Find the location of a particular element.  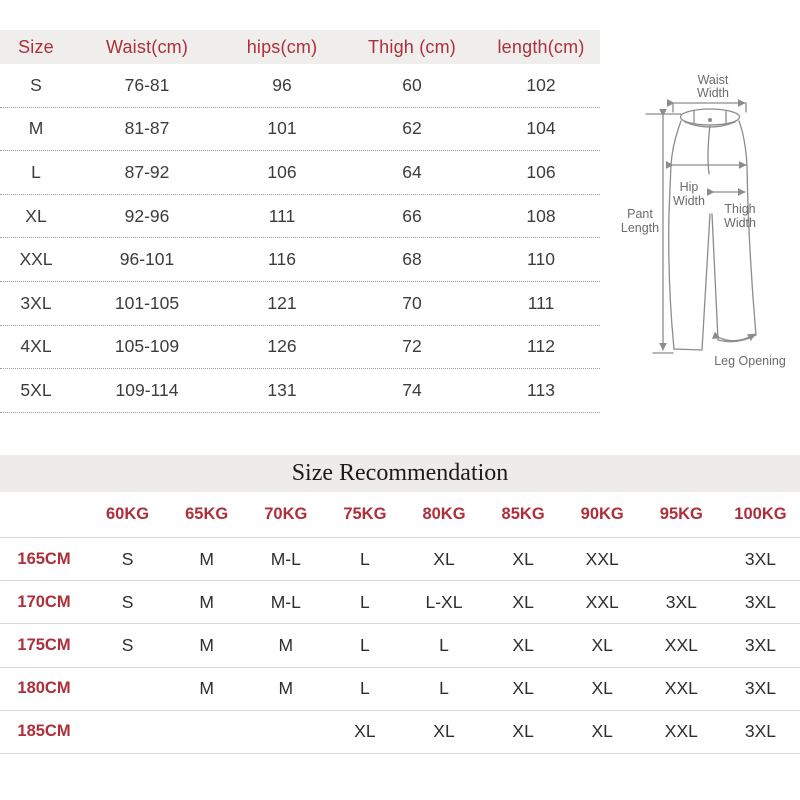

height-label: 170CM is located at coordinates (44, 601).